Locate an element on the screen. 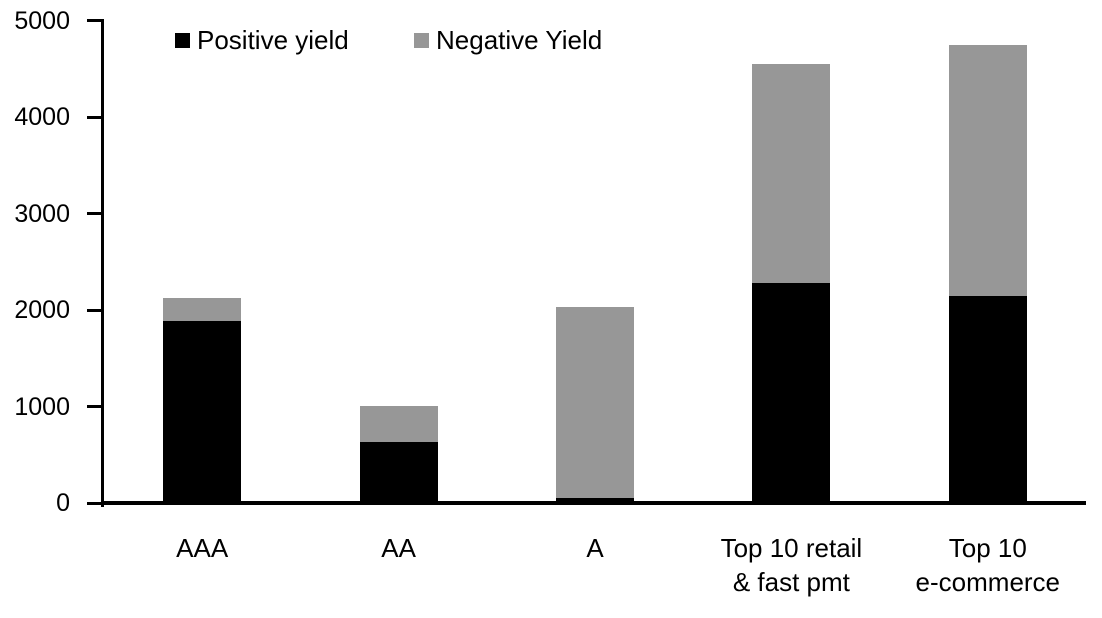 The image size is (1102, 618). y-axis-label: 2000 is located at coordinates (42, 310).